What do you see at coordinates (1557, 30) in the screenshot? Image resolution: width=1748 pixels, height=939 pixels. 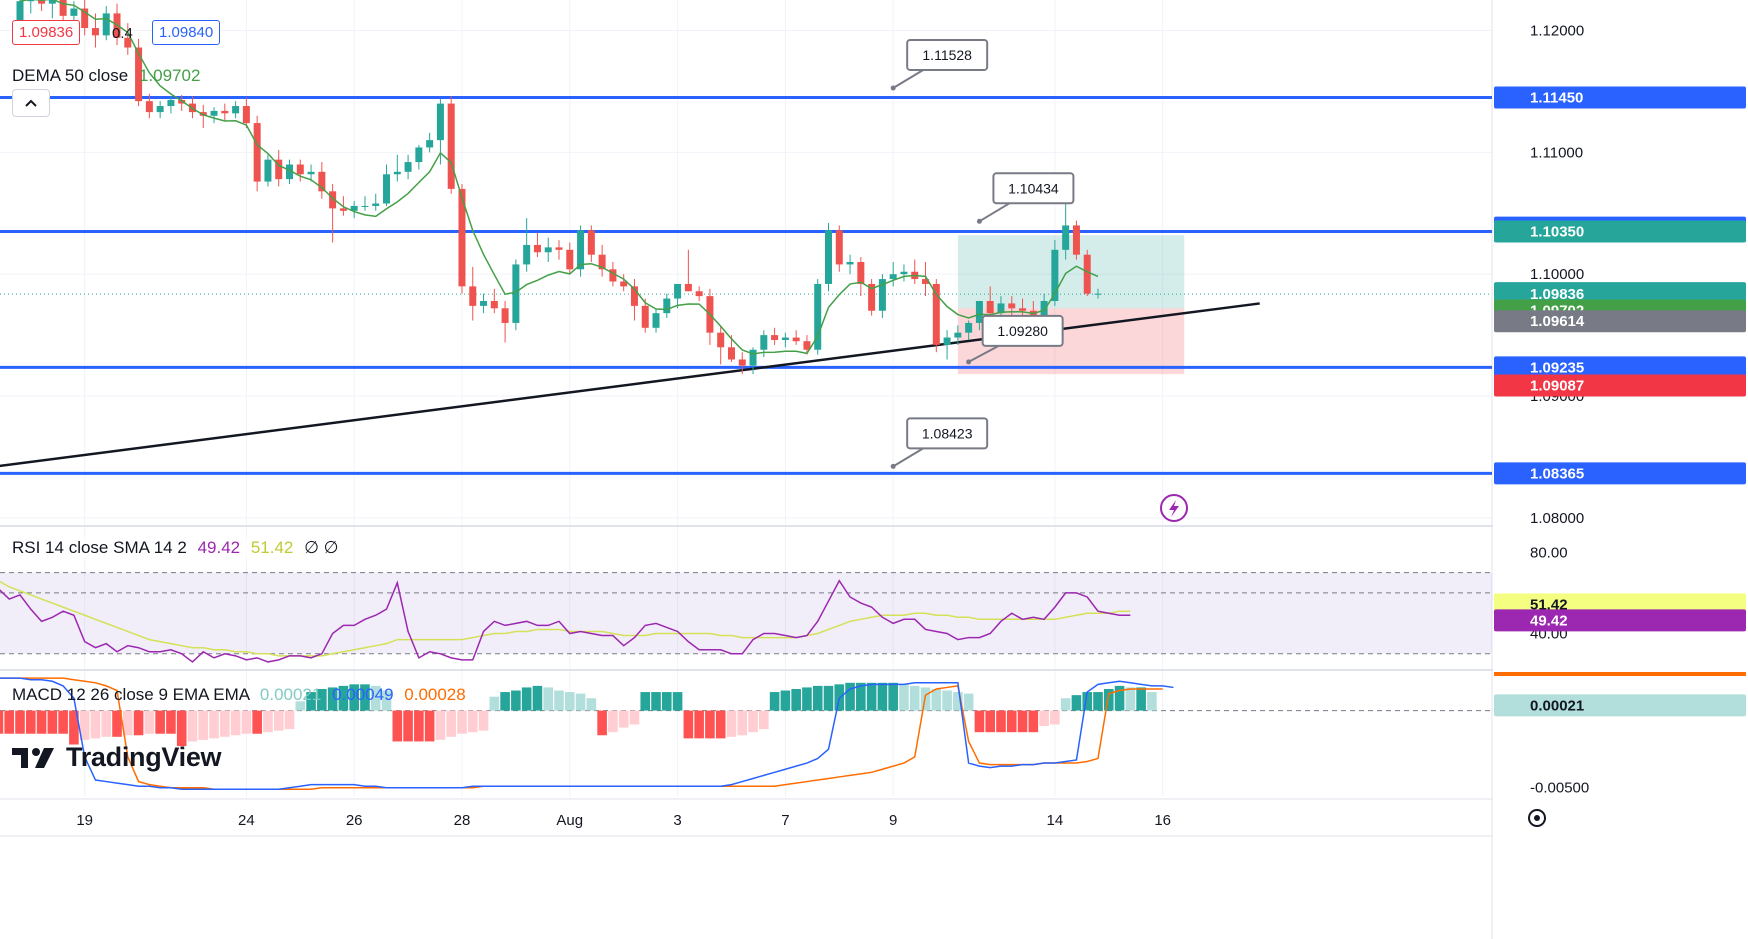 I see `price-axis-tick: 1.12000` at bounding box center [1557, 30].